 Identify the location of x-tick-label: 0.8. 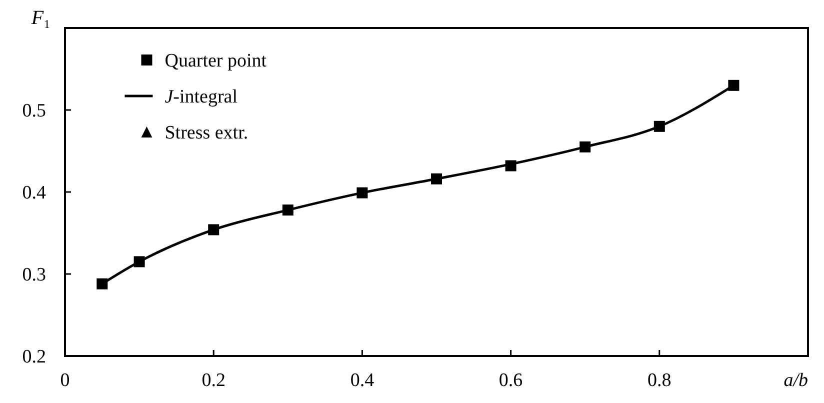
(660, 380).